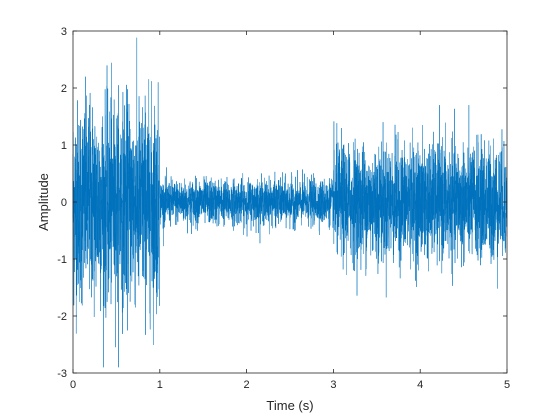 This screenshot has width=560, height=420. Describe the element at coordinates (62, 260) in the screenshot. I see `y-tick-label: -1` at that location.